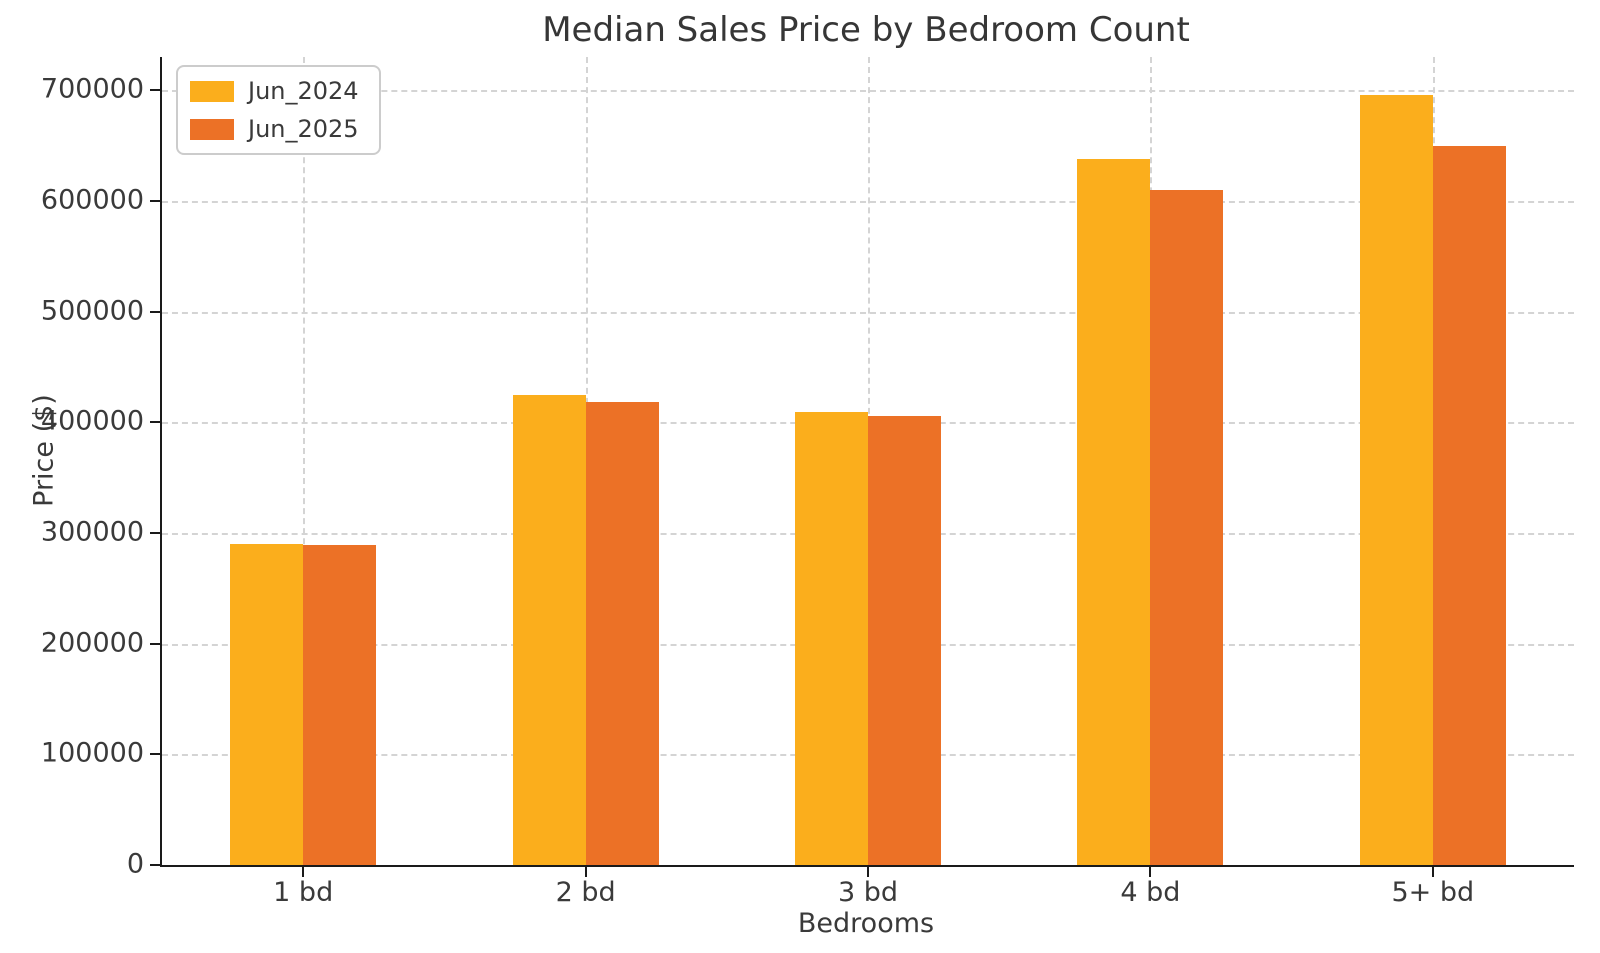  Describe the element at coordinates (622, 633) in the screenshot. I see `bar-jun_2025-2bd` at that location.